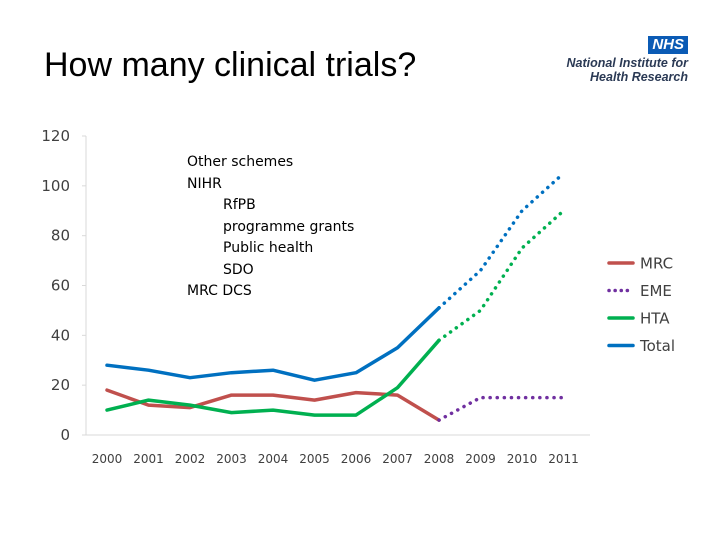  What do you see at coordinates (148, 459) in the screenshot?
I see `x-tick-label: 2001` at bounding box center [148, 459].